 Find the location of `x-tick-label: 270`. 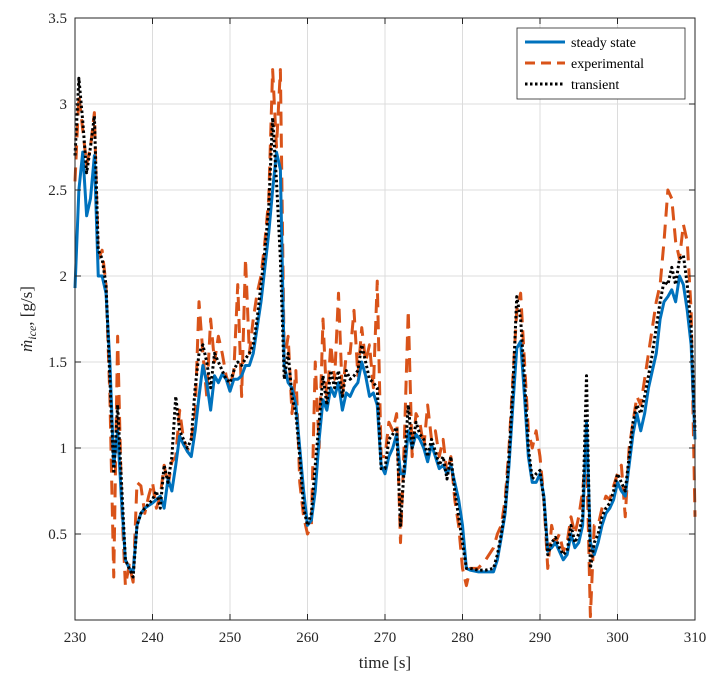

x-tick-label: 270 is located at coordinates (385, 638).